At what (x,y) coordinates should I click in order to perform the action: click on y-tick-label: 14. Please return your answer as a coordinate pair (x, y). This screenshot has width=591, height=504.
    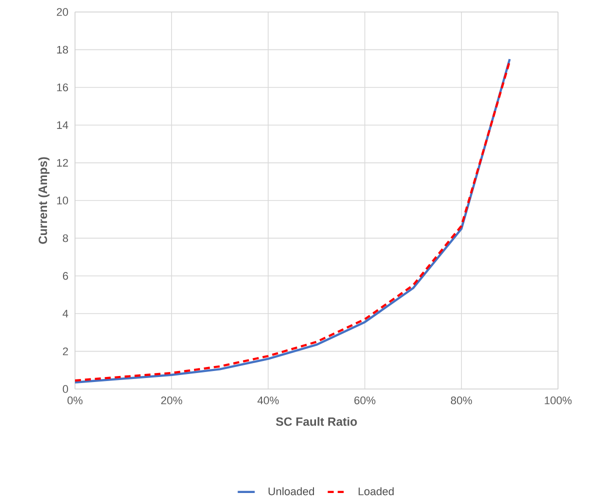
    Looking at the image, I should click on (62, 125).